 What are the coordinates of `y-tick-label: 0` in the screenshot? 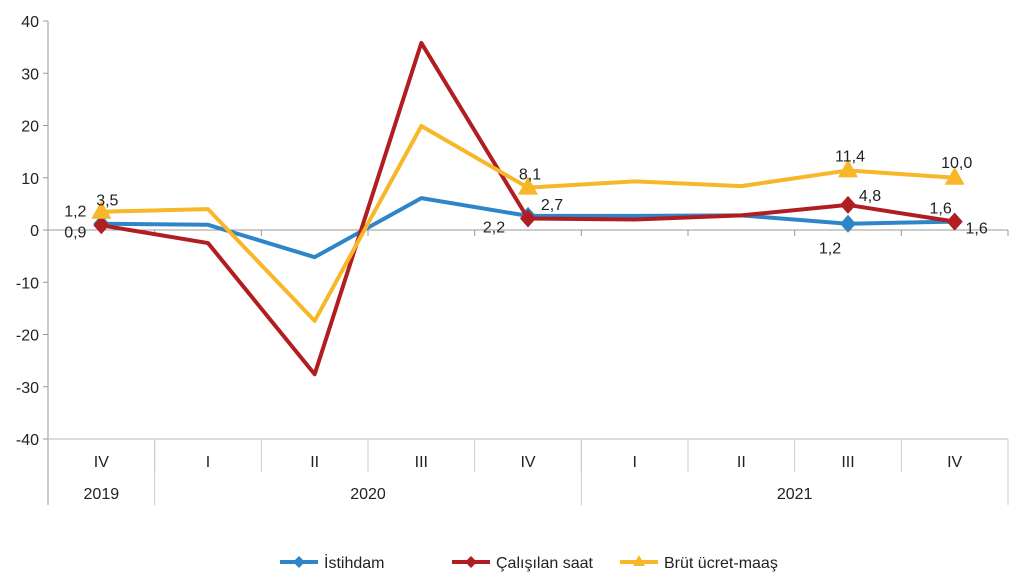 It's located at (34, 231).